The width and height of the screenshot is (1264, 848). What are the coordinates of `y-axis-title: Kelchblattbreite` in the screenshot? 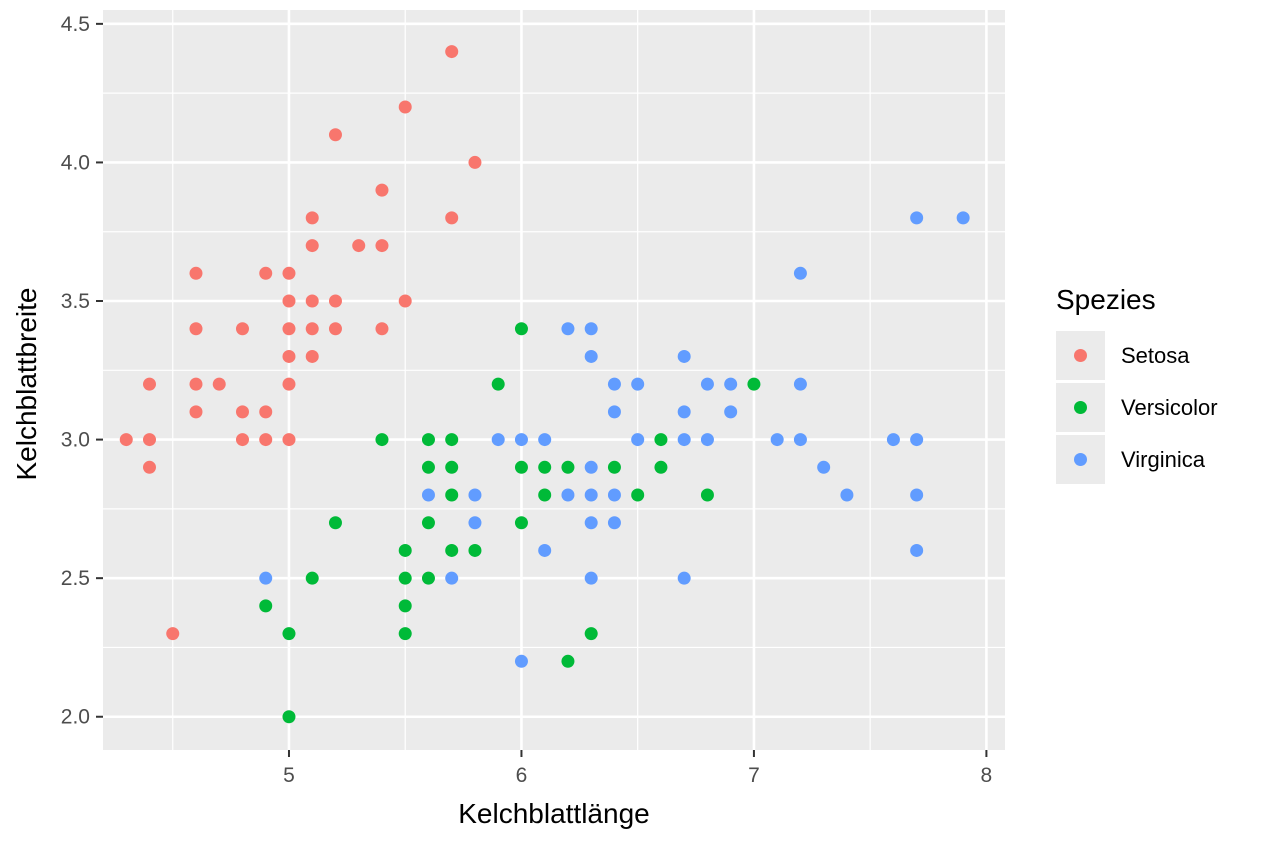 It's located at (26, 383).